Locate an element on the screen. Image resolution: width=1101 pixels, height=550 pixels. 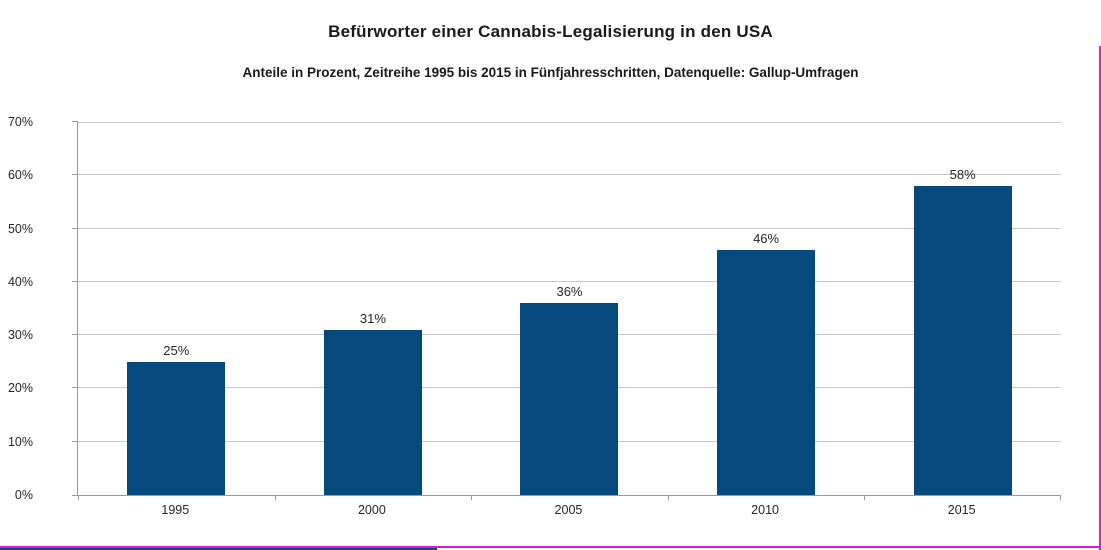
y-axis-label-10: 10% is located at coordinates (20, 441).